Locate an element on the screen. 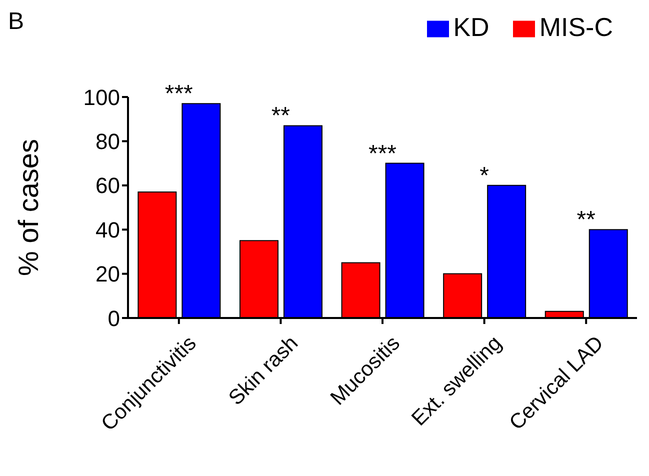 Image resolution: width=649 pixels, height=476 pixels. y-tick-label: 80 is located at coordinates (108, 141).